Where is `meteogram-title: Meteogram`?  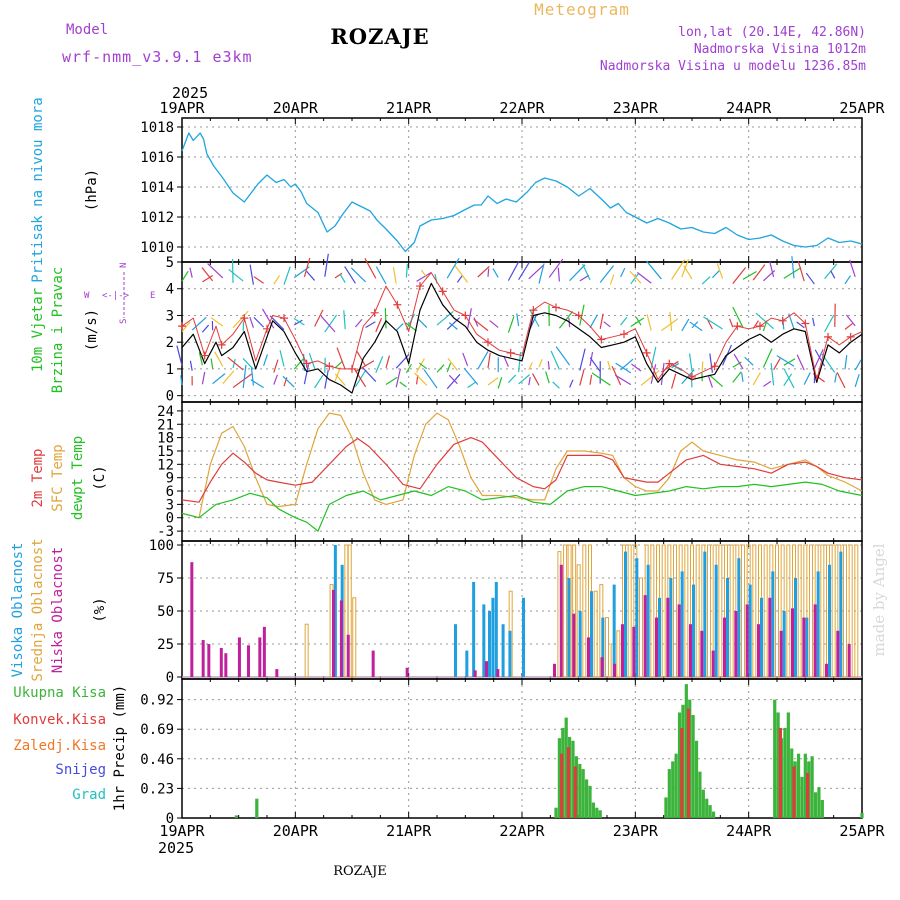
meteogram-title: Meteogram is located at coordinates (582, 9).